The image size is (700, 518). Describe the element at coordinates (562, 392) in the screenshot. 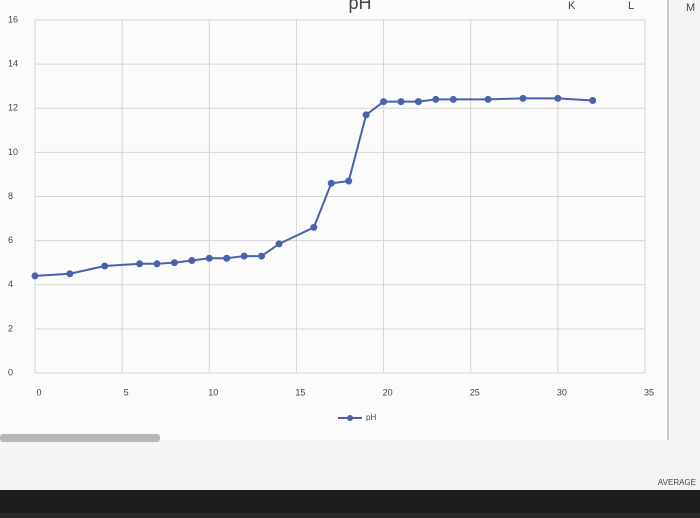

I see `x-tick-label: 30` at that location.